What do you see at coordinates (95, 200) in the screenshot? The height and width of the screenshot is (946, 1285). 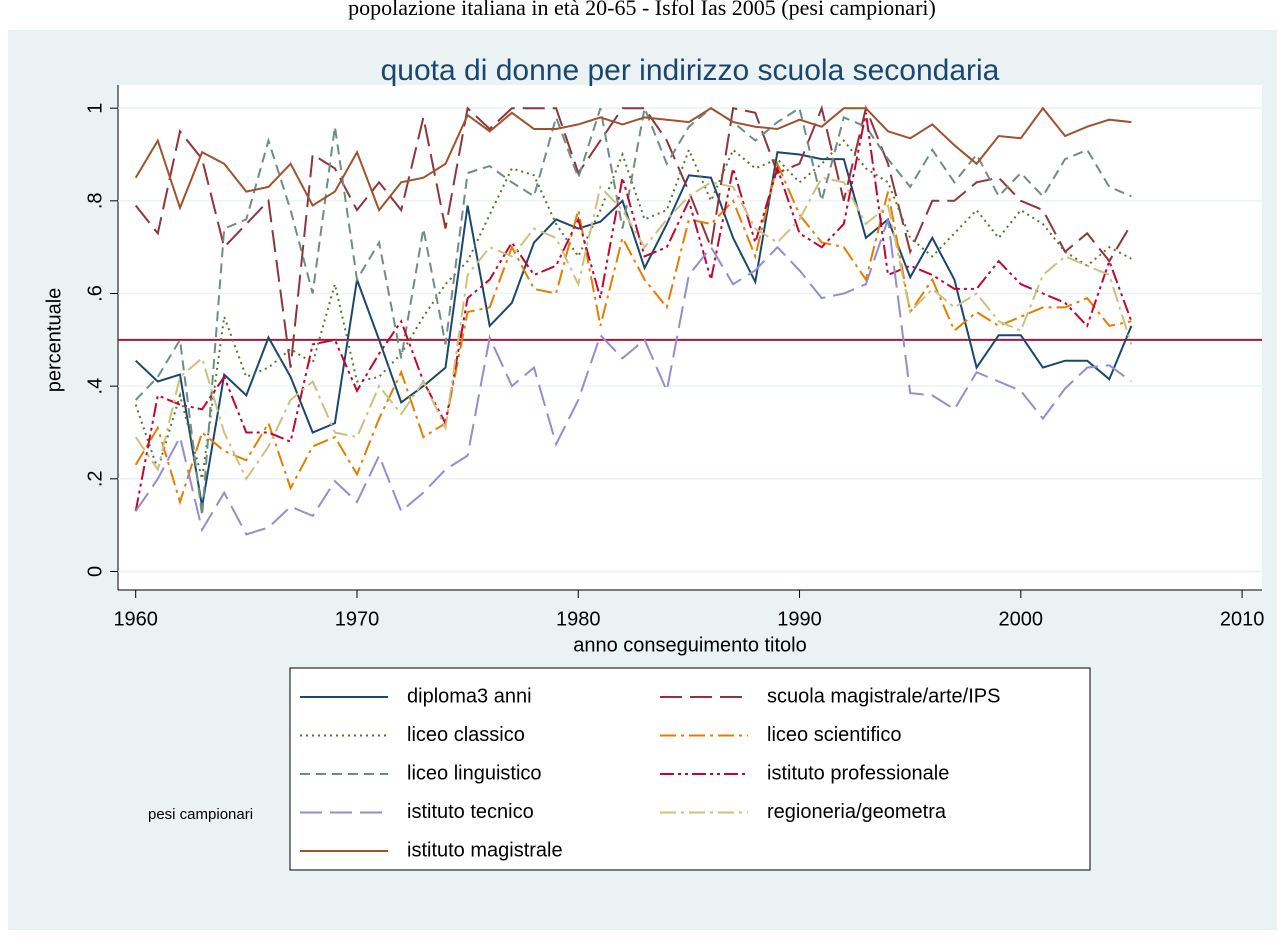 I see `y-tick-label: .8` at bounding box center [95, 200].